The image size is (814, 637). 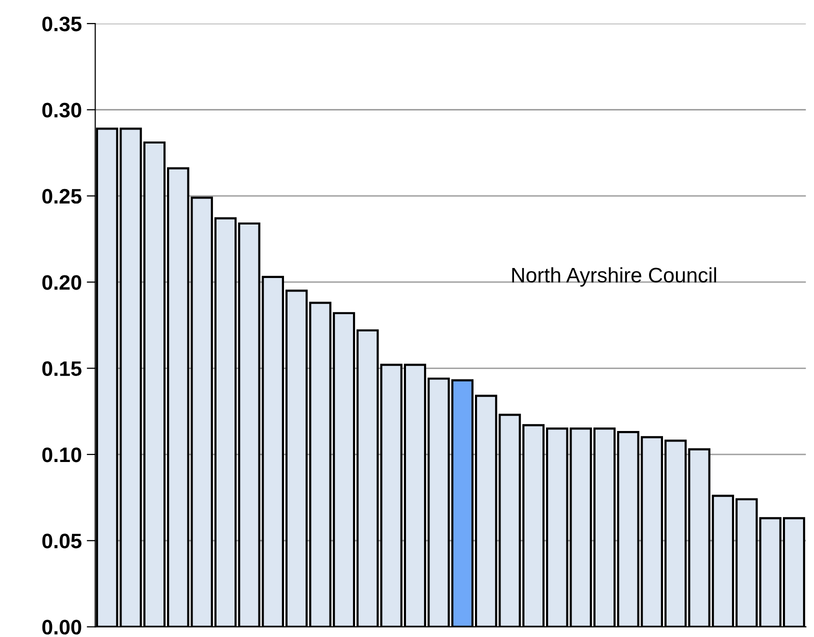 What do you see at coordinates (62, 454) in the screenshot?
I see `y-tick-label: 0.10` at bounding box center [62, 454].